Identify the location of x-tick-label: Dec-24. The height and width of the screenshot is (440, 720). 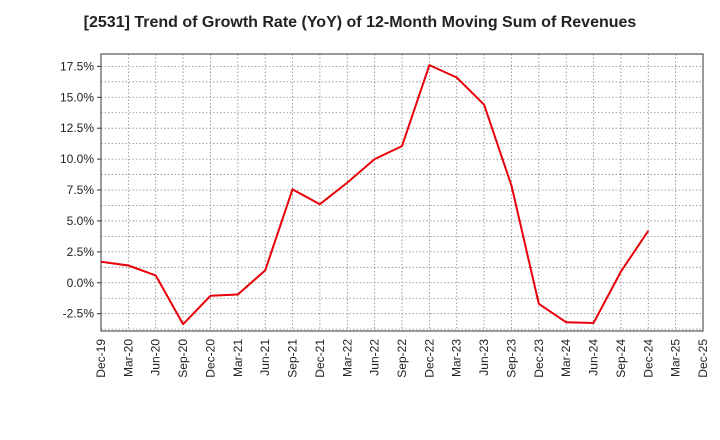
(648, 358).